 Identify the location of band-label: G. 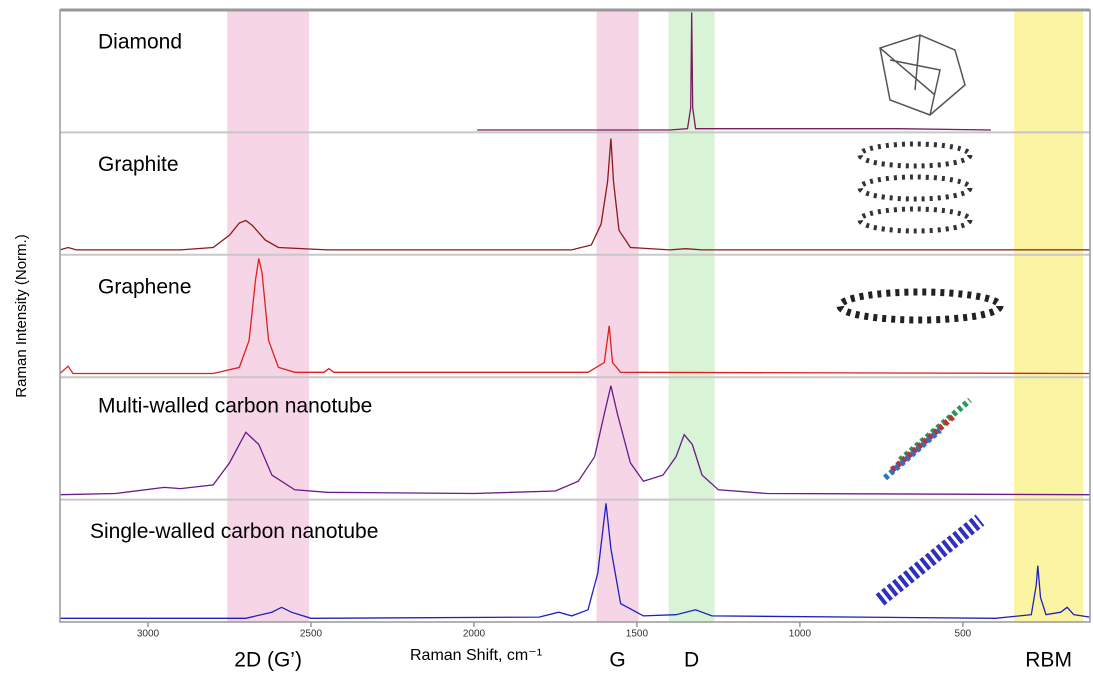
(617, 660).